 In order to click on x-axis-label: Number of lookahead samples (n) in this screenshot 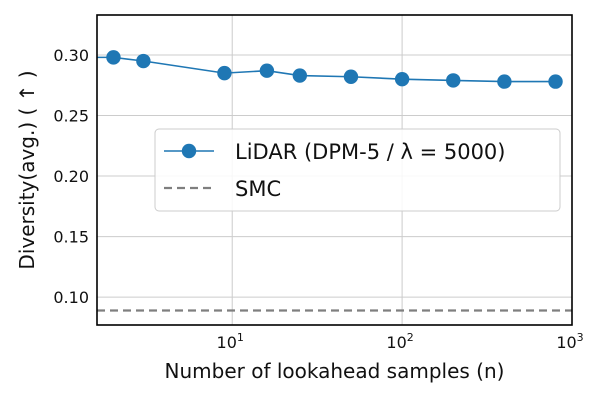, I will do `click(335, 371)`.